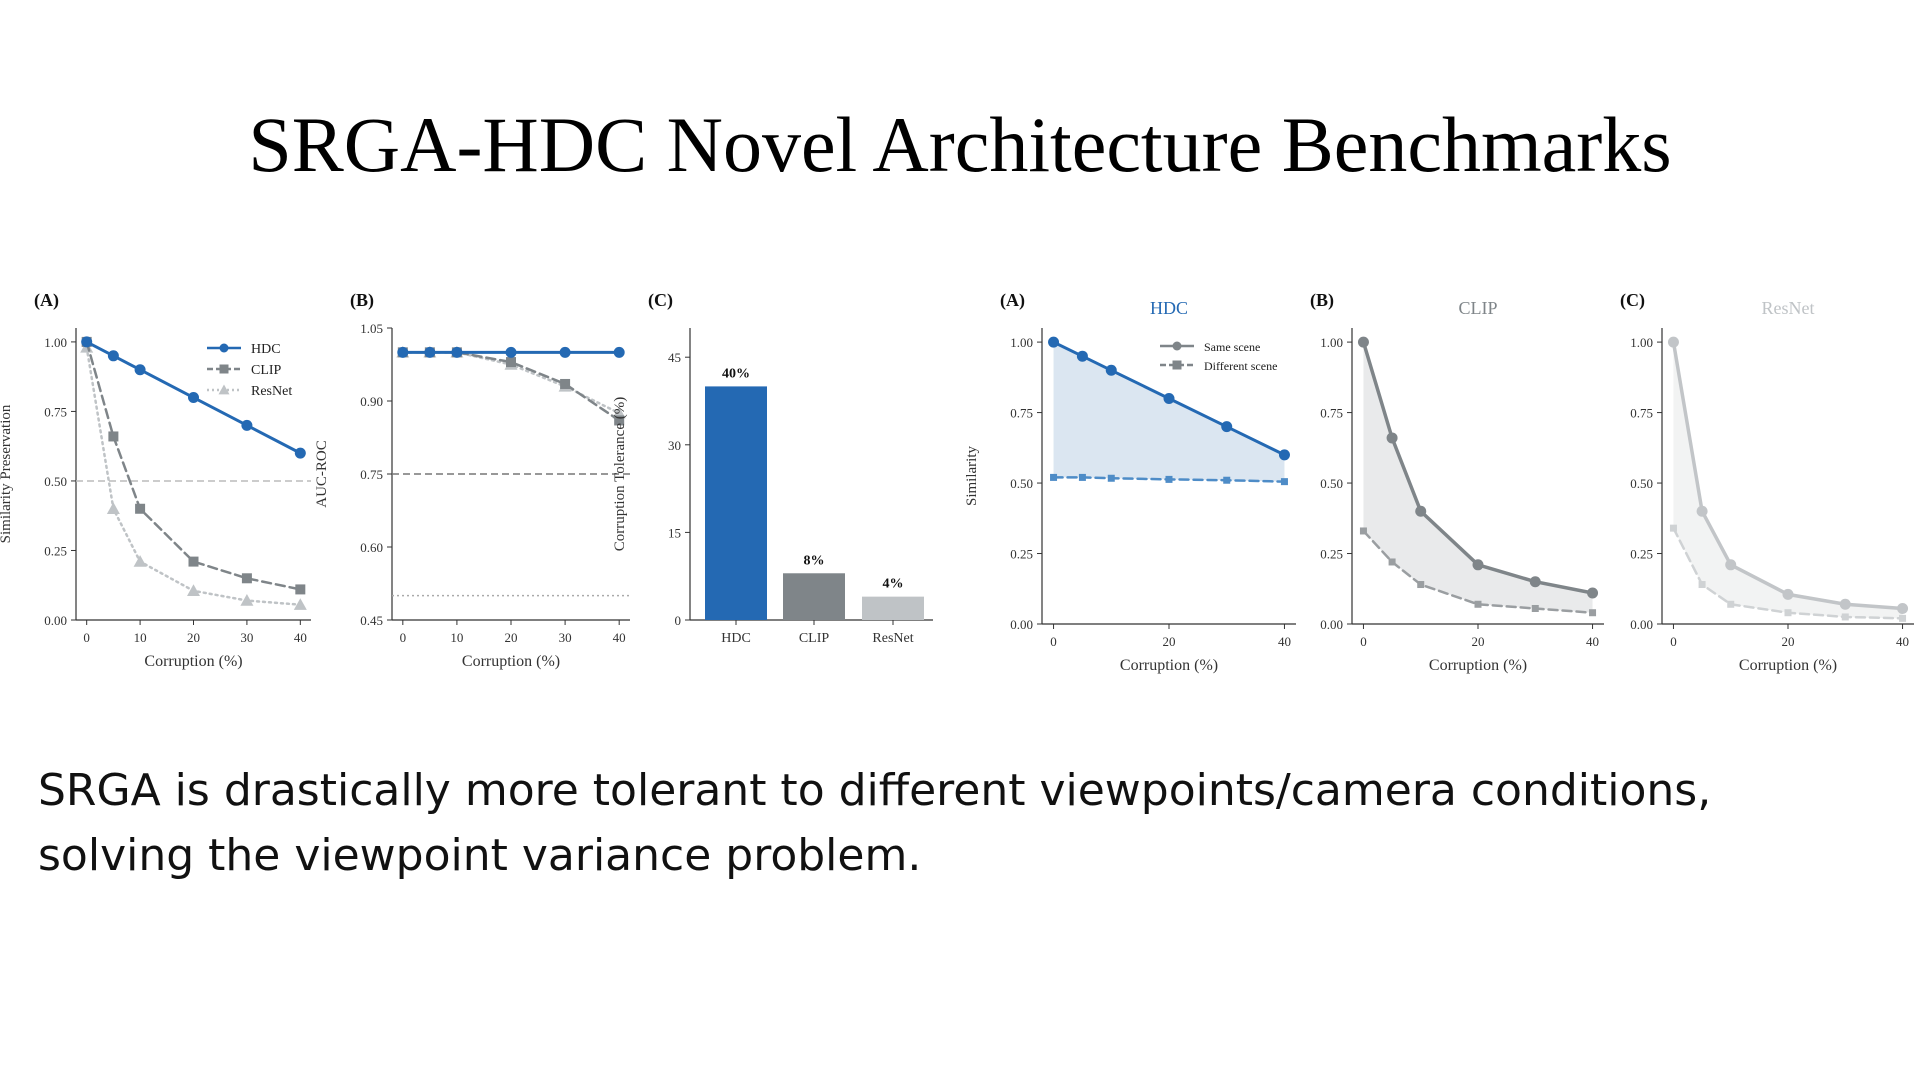 This screenshot has width=1920, height=1080. I want to click on left-B-ytick-label: 0.75, so click(371, 474).